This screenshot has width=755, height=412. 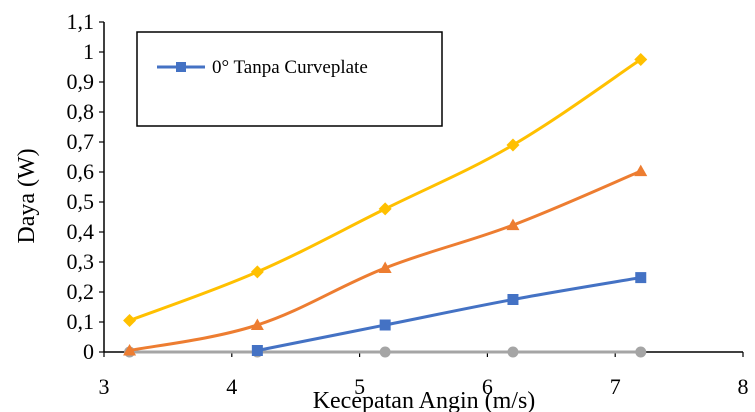 What do you see at coordinates (81, 171) in the screenshot?
I see `y-tick-label: 0,6` at bounding box center [81, 171].